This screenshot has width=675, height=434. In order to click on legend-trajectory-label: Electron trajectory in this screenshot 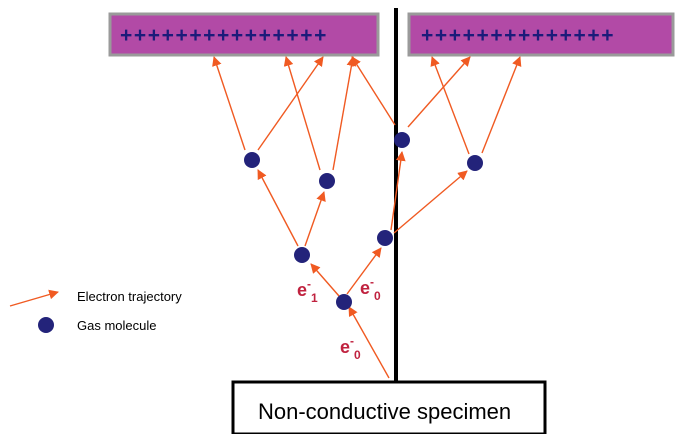, I will do `click(129, 296)`.